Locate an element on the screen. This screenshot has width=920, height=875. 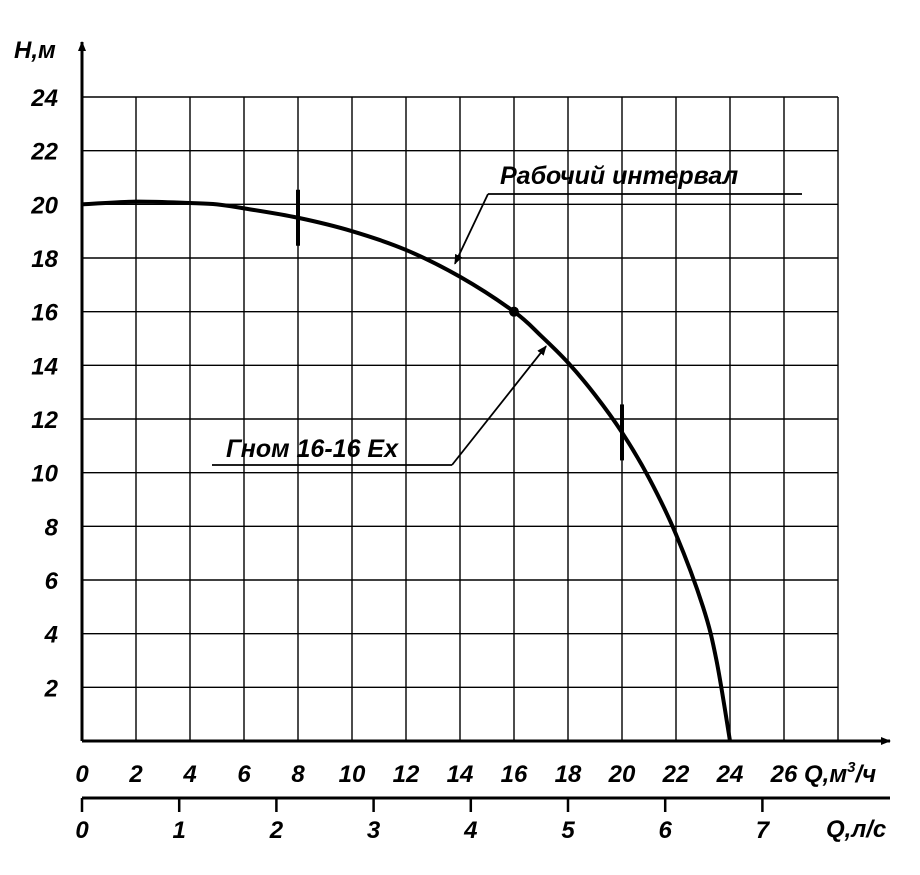
y-tick-label: 10 is located at coordinates (44, 474).